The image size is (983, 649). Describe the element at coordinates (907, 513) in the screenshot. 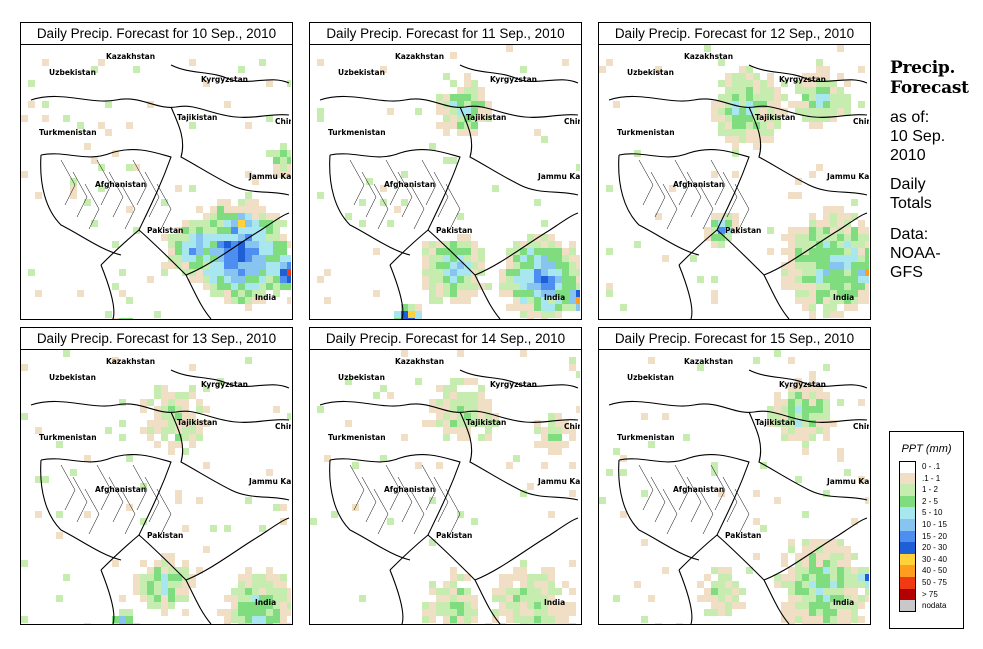

I see `legend-swatch` at that location.